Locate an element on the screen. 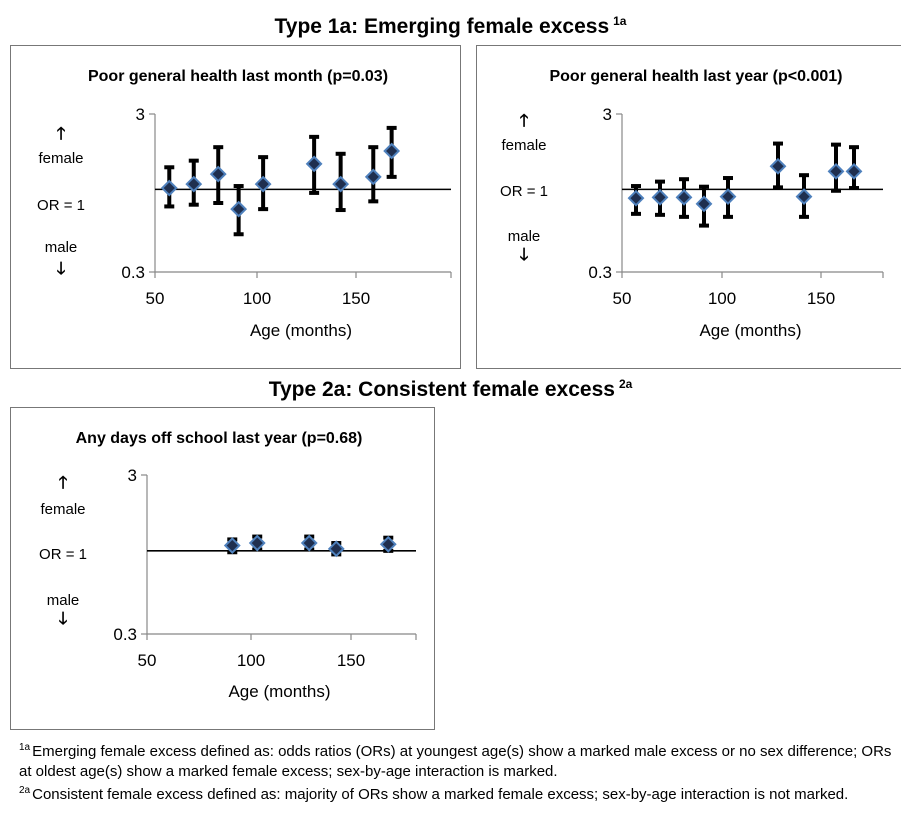  section-title-text: Type 1a: Emerging female excess is located at coordinates (442, 26).